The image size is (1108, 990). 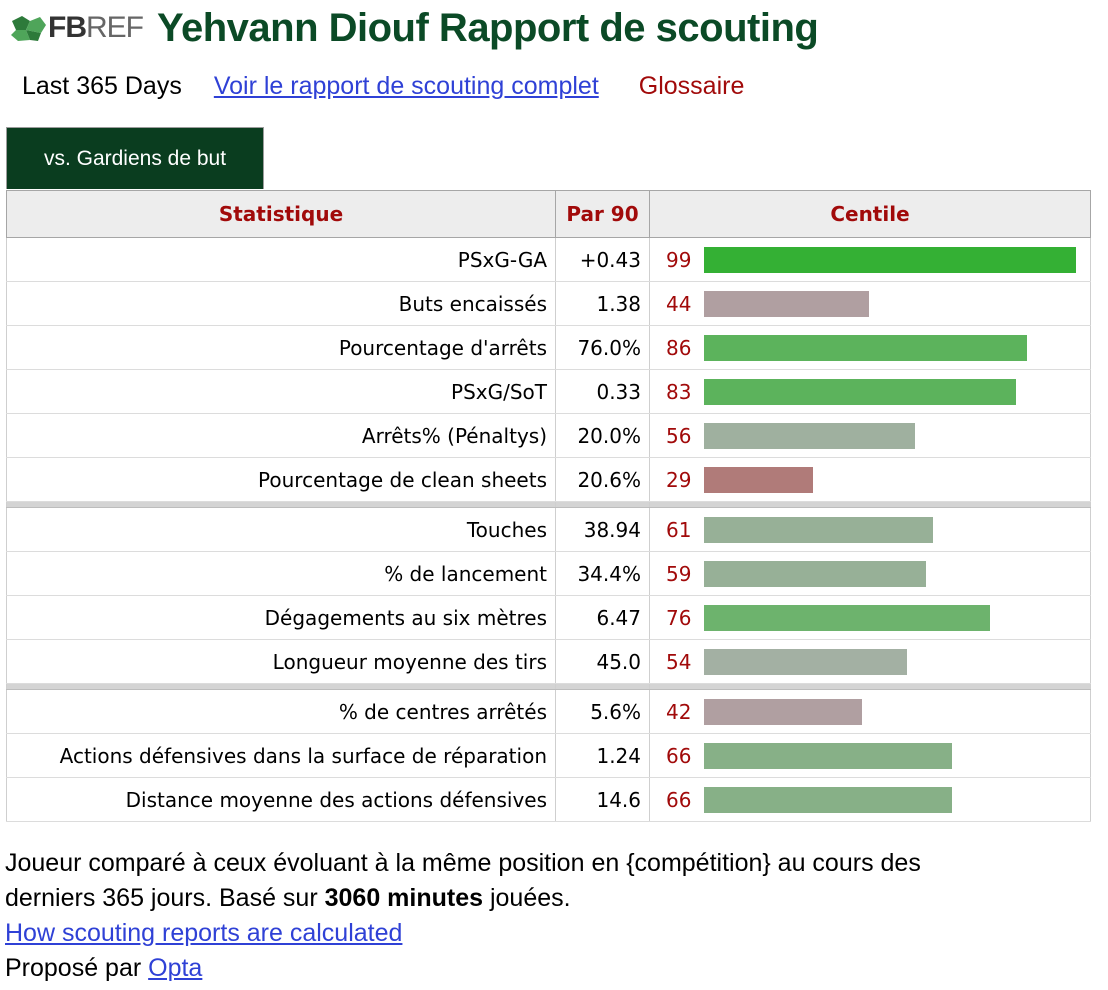 What do you see at coordinates (679, 303) in the screenshot?
I see `percentile-value: 44` at bounding box center [679, 303].